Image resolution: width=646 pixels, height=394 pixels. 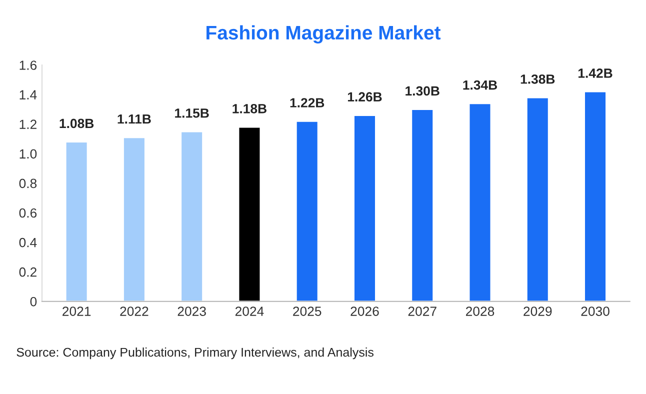 What do you see at coordinates (27, 272) in the screenshot?
I see `y-tick-label: 0.2` at bounding box center [27, 272].